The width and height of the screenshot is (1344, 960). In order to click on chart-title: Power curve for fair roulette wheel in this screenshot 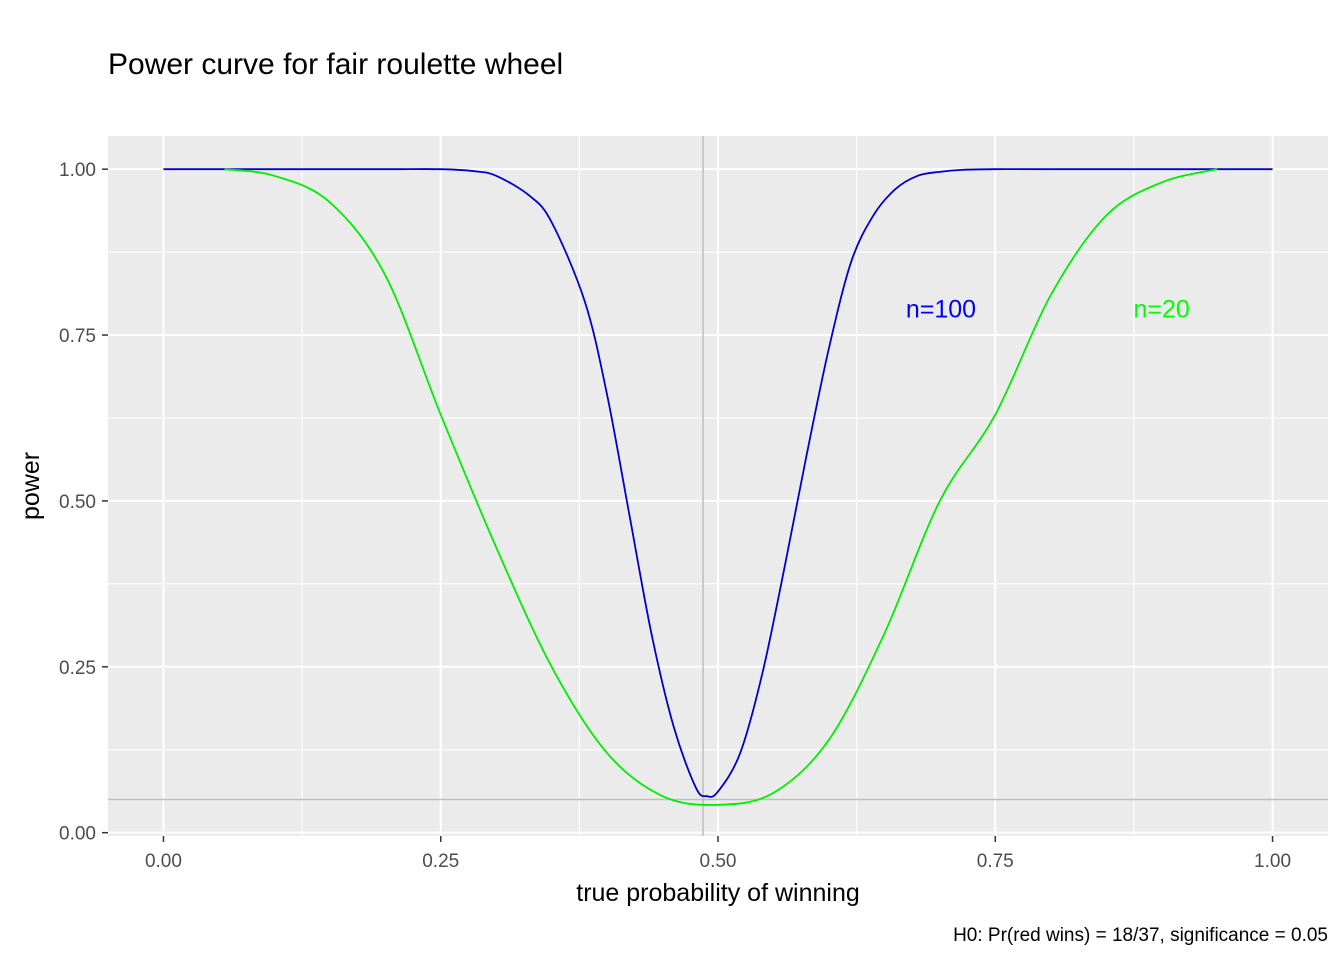, I will do `click(335, 64)`.